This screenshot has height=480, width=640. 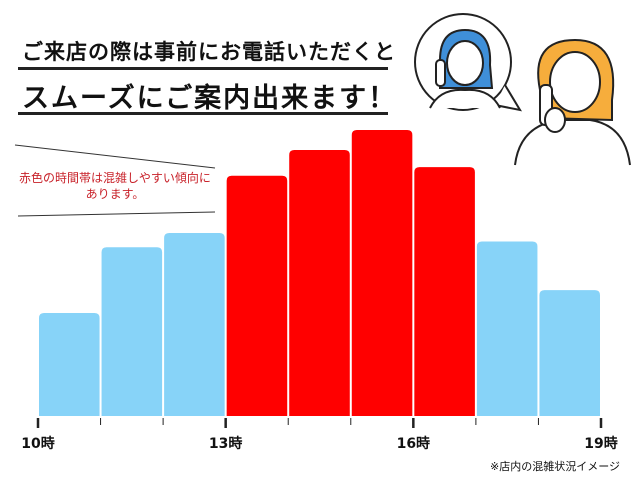 I want to click on bar-18時, so click(x=569, y=353).